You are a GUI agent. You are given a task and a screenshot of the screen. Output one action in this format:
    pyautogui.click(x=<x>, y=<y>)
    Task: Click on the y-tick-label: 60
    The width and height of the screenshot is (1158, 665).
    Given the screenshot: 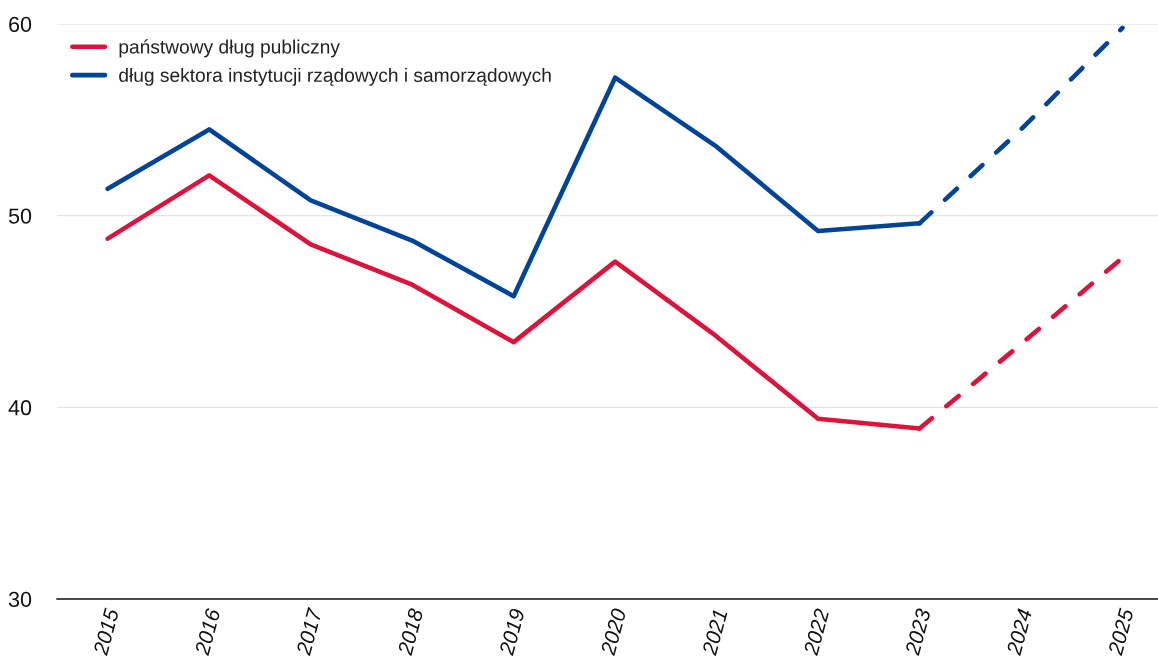 What is the action you would take?
    pyautogui.click(x=20, y=24)
    